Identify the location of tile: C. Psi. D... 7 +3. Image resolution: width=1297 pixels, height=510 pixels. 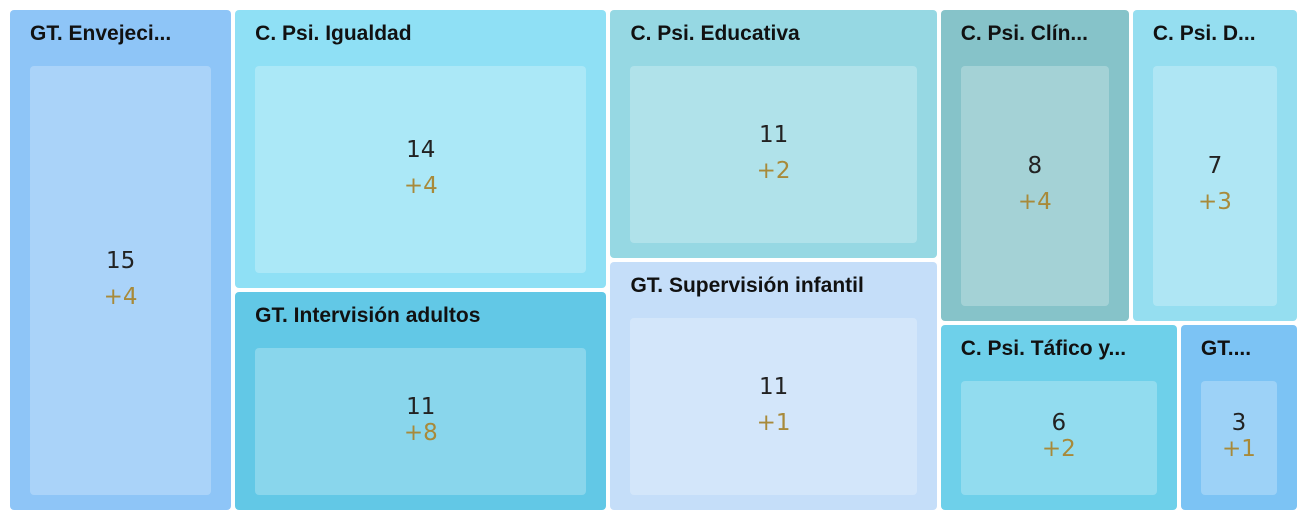
(1214, 165).